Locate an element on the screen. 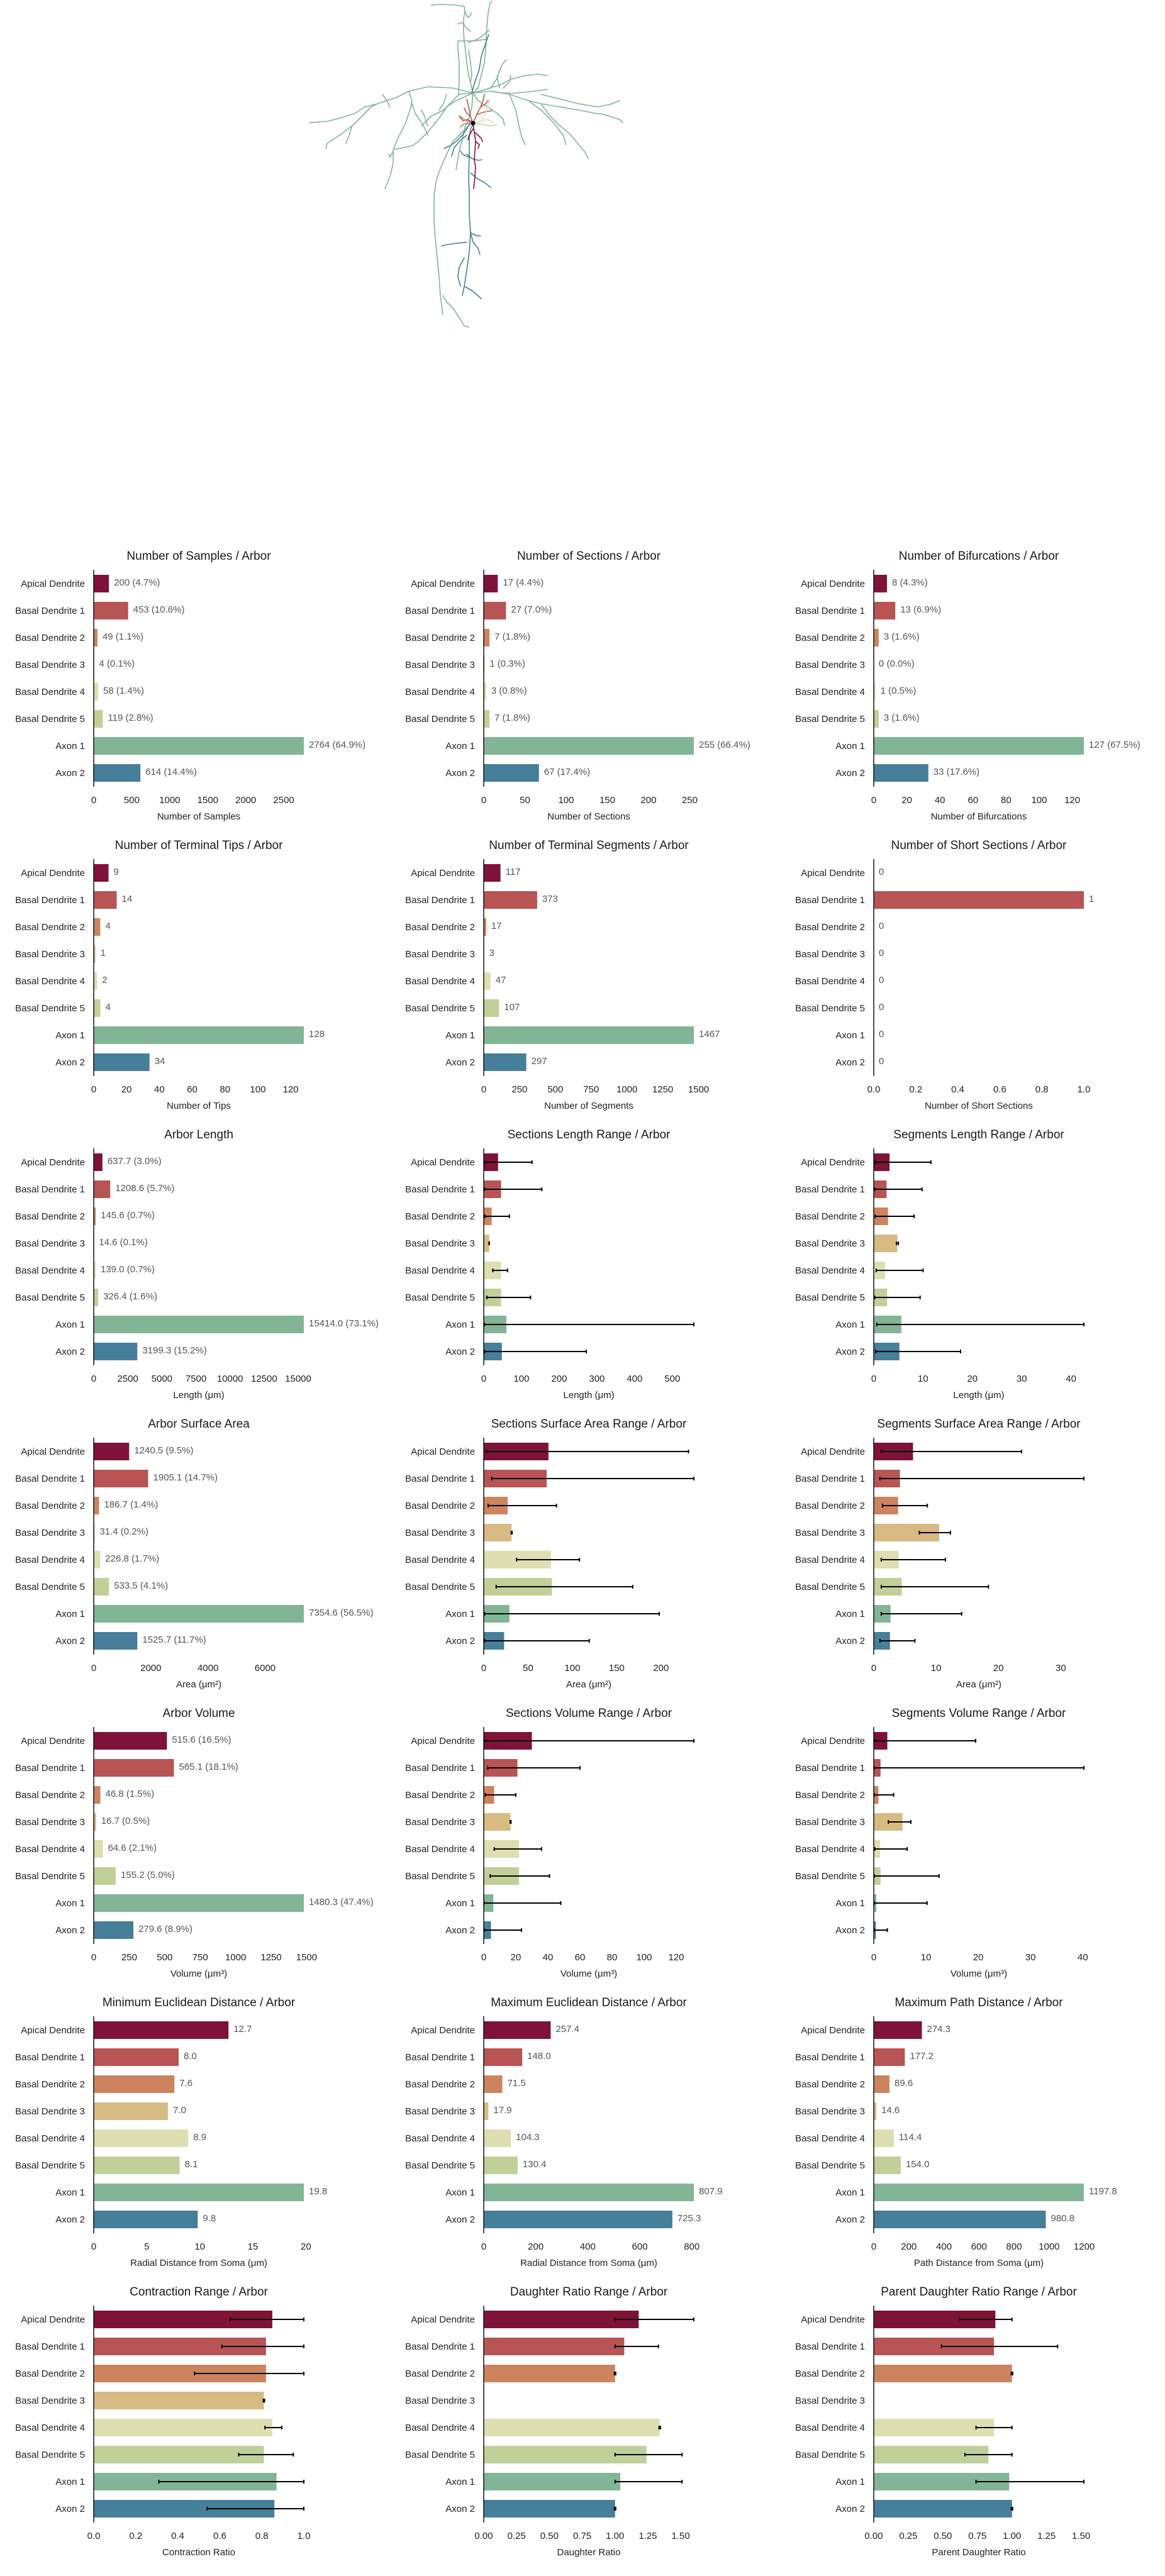  data-label: 7 (1.8%) is located at coordinates (512, 636).